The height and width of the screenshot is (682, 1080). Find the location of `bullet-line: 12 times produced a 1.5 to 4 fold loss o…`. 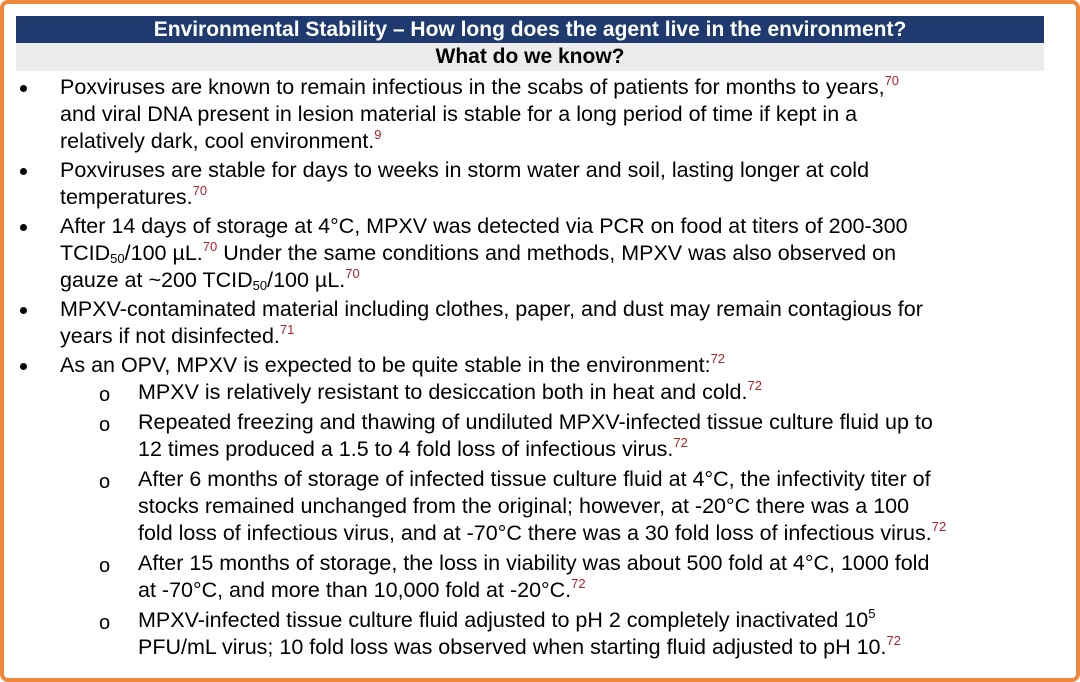

bullet-line: 12 times produced a 1.5 to 4 fold loss o… is located at coordinates (413, 448).